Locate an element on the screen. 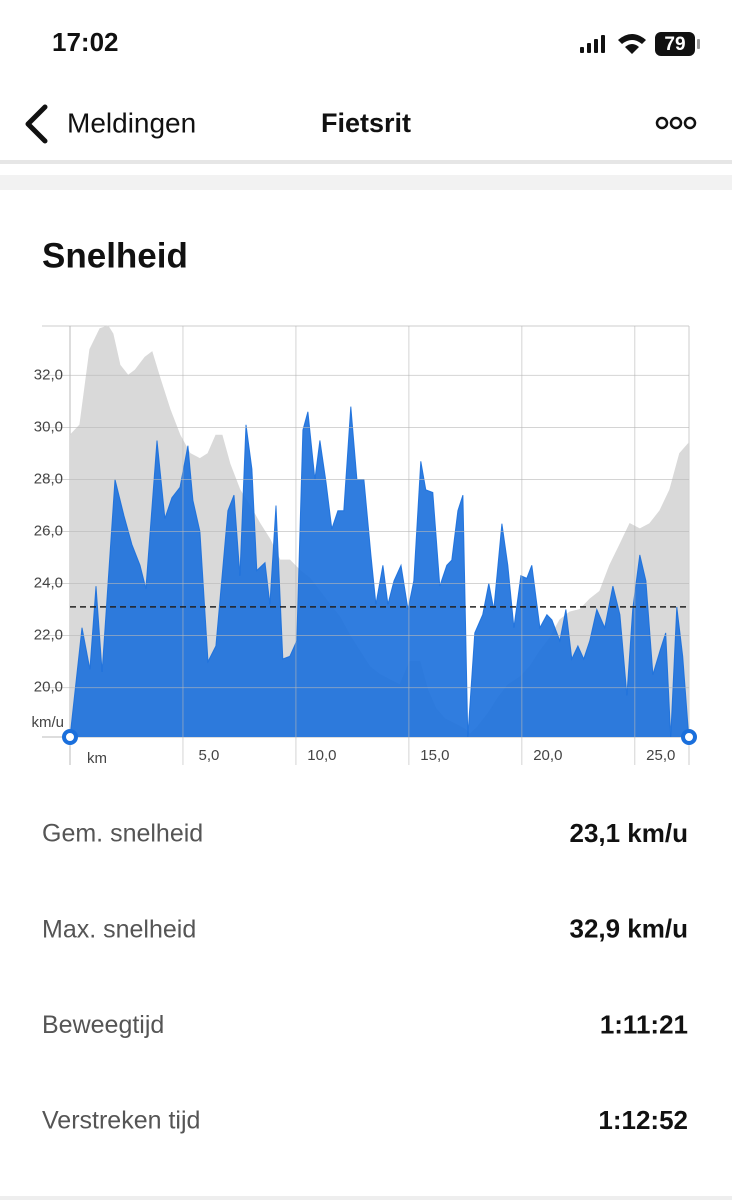 This screenshot has width=732, height=1200. stat-label: Gem. snelheid is located at coordinates (122, 834).